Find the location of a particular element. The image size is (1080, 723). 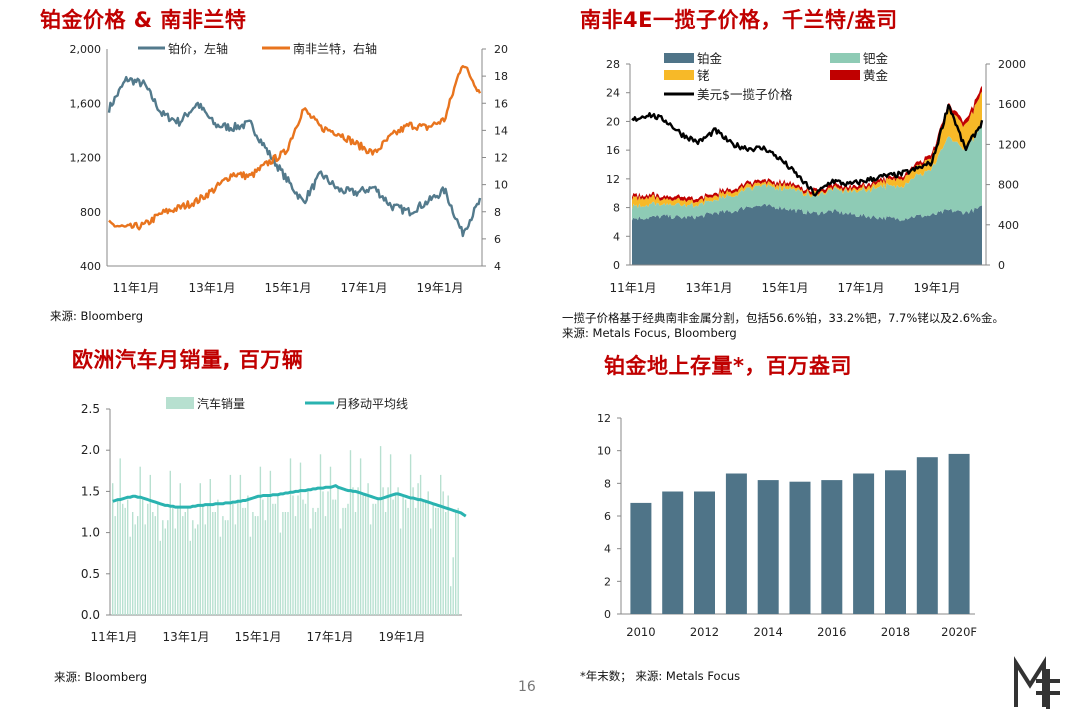

chart2-y-left-tick: 4 is located at coordinates (616, 236).